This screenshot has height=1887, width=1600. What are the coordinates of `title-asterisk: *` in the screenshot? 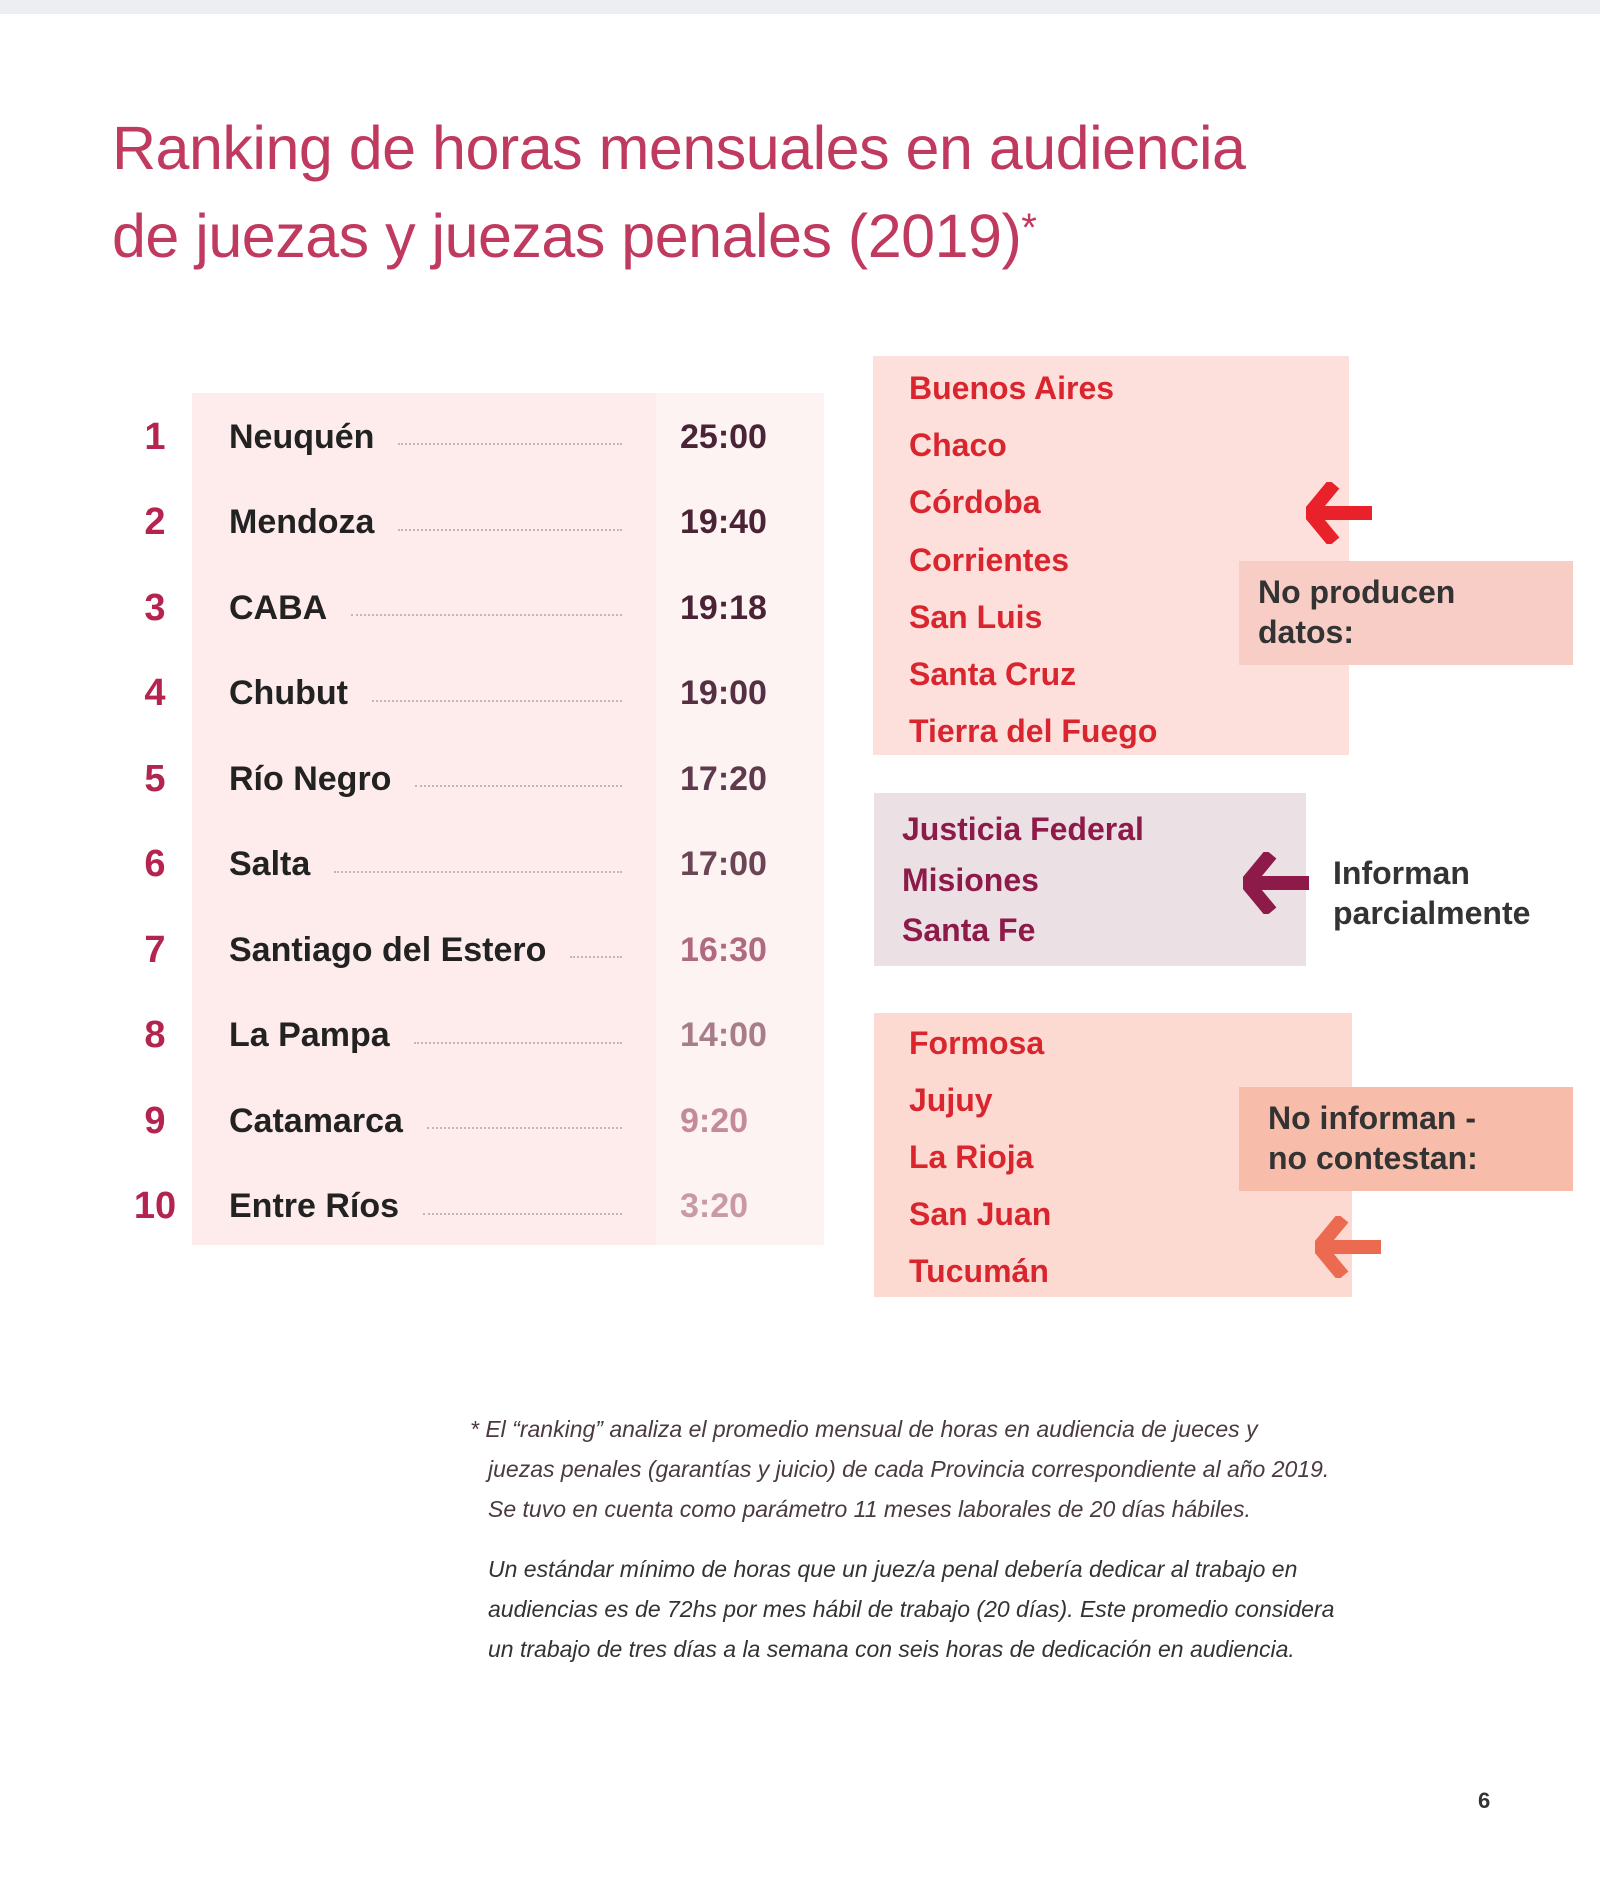 It's located at (1029, 228).